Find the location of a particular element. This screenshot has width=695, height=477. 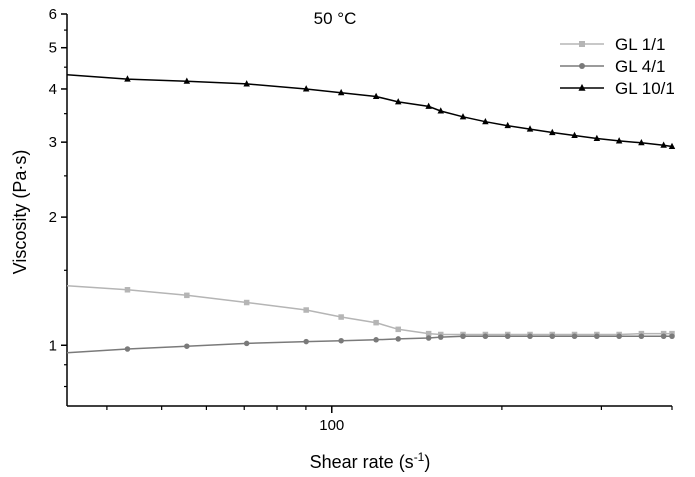

x-axis-label-sup: -1 is located at coordinates (419, 457).